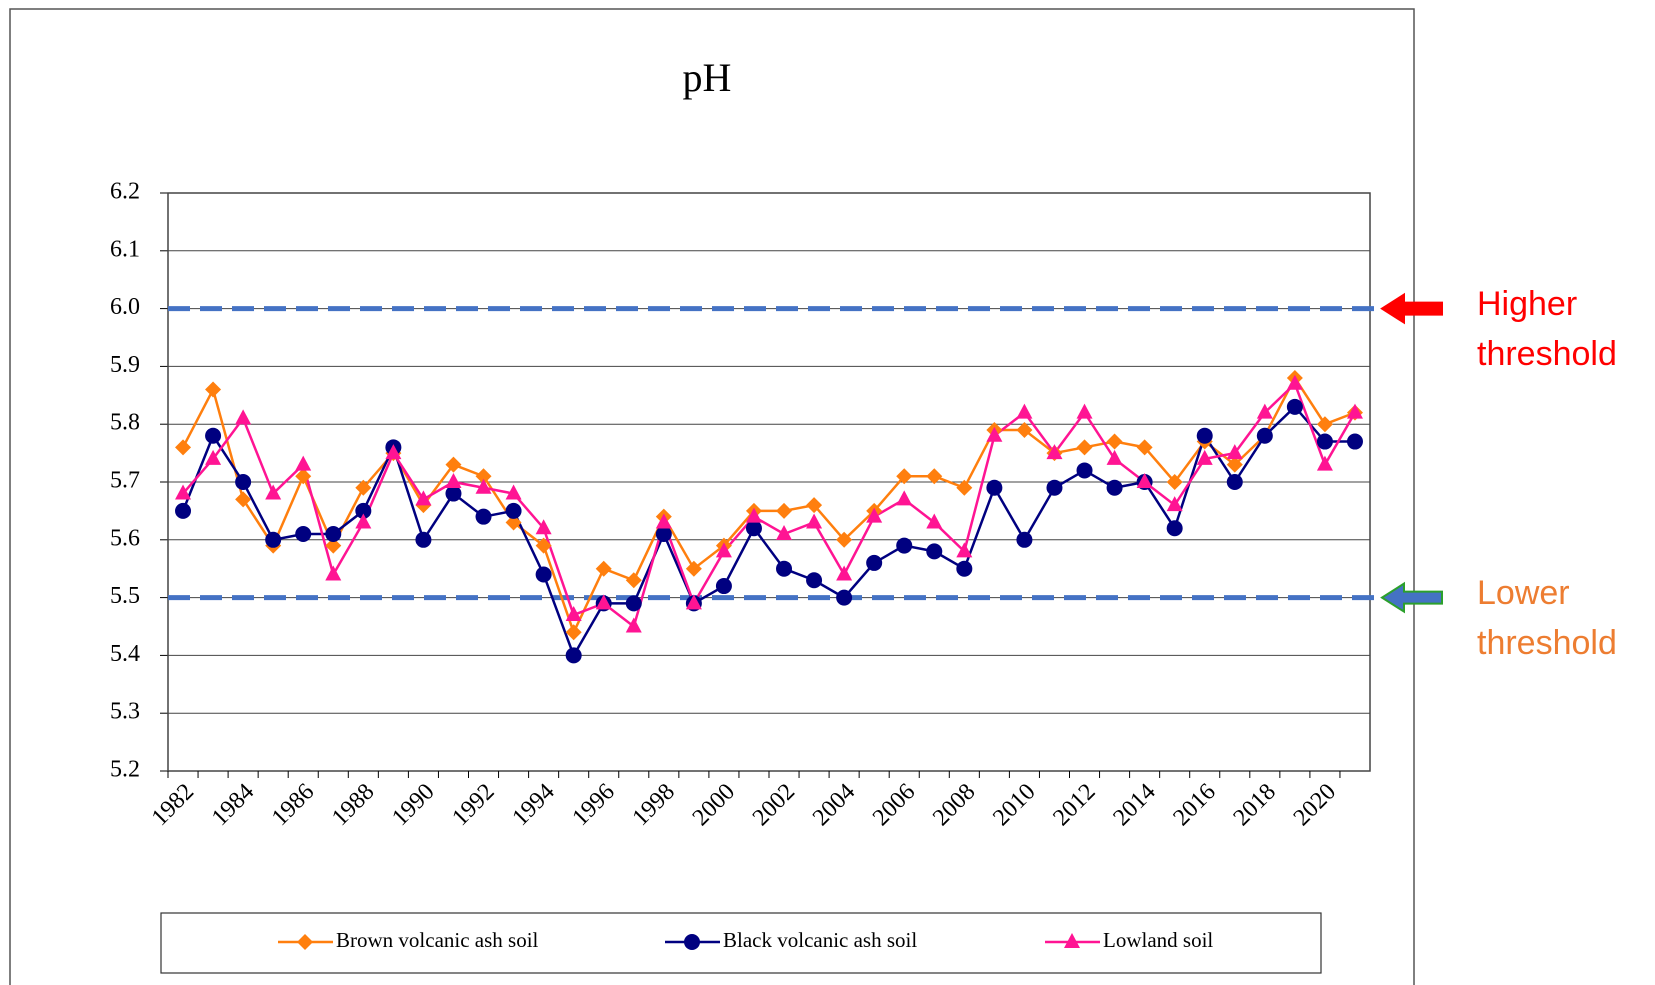  I want to click on y-tick-label: 5.6, so click(125, 538).